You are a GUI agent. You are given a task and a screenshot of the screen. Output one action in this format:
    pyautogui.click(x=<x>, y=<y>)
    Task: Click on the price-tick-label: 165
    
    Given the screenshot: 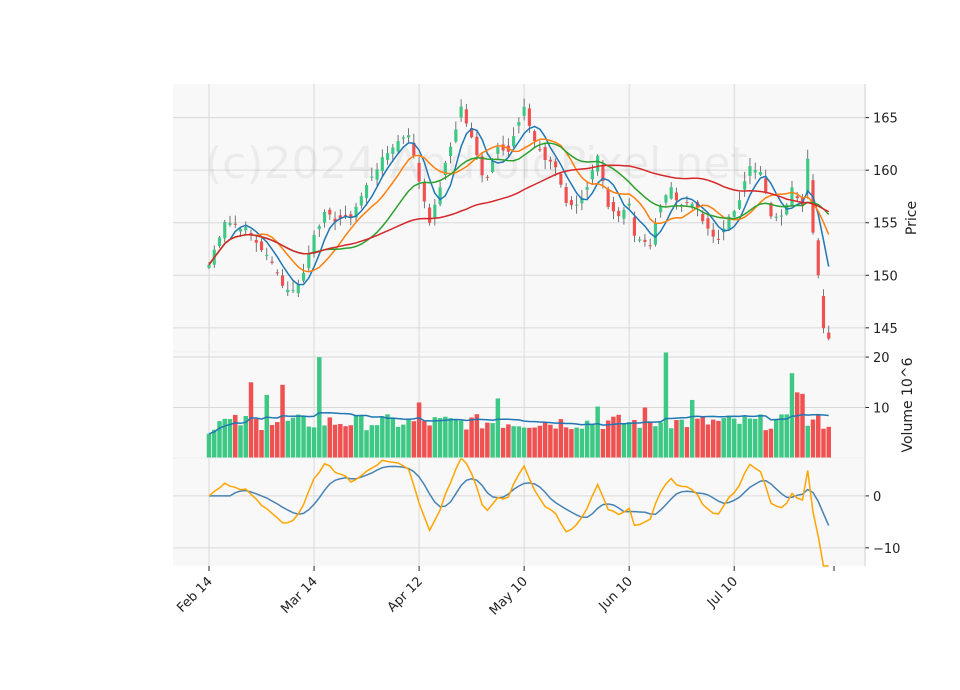 What is the action you would take?
    pyautogui.click(x=885, y=119)
    